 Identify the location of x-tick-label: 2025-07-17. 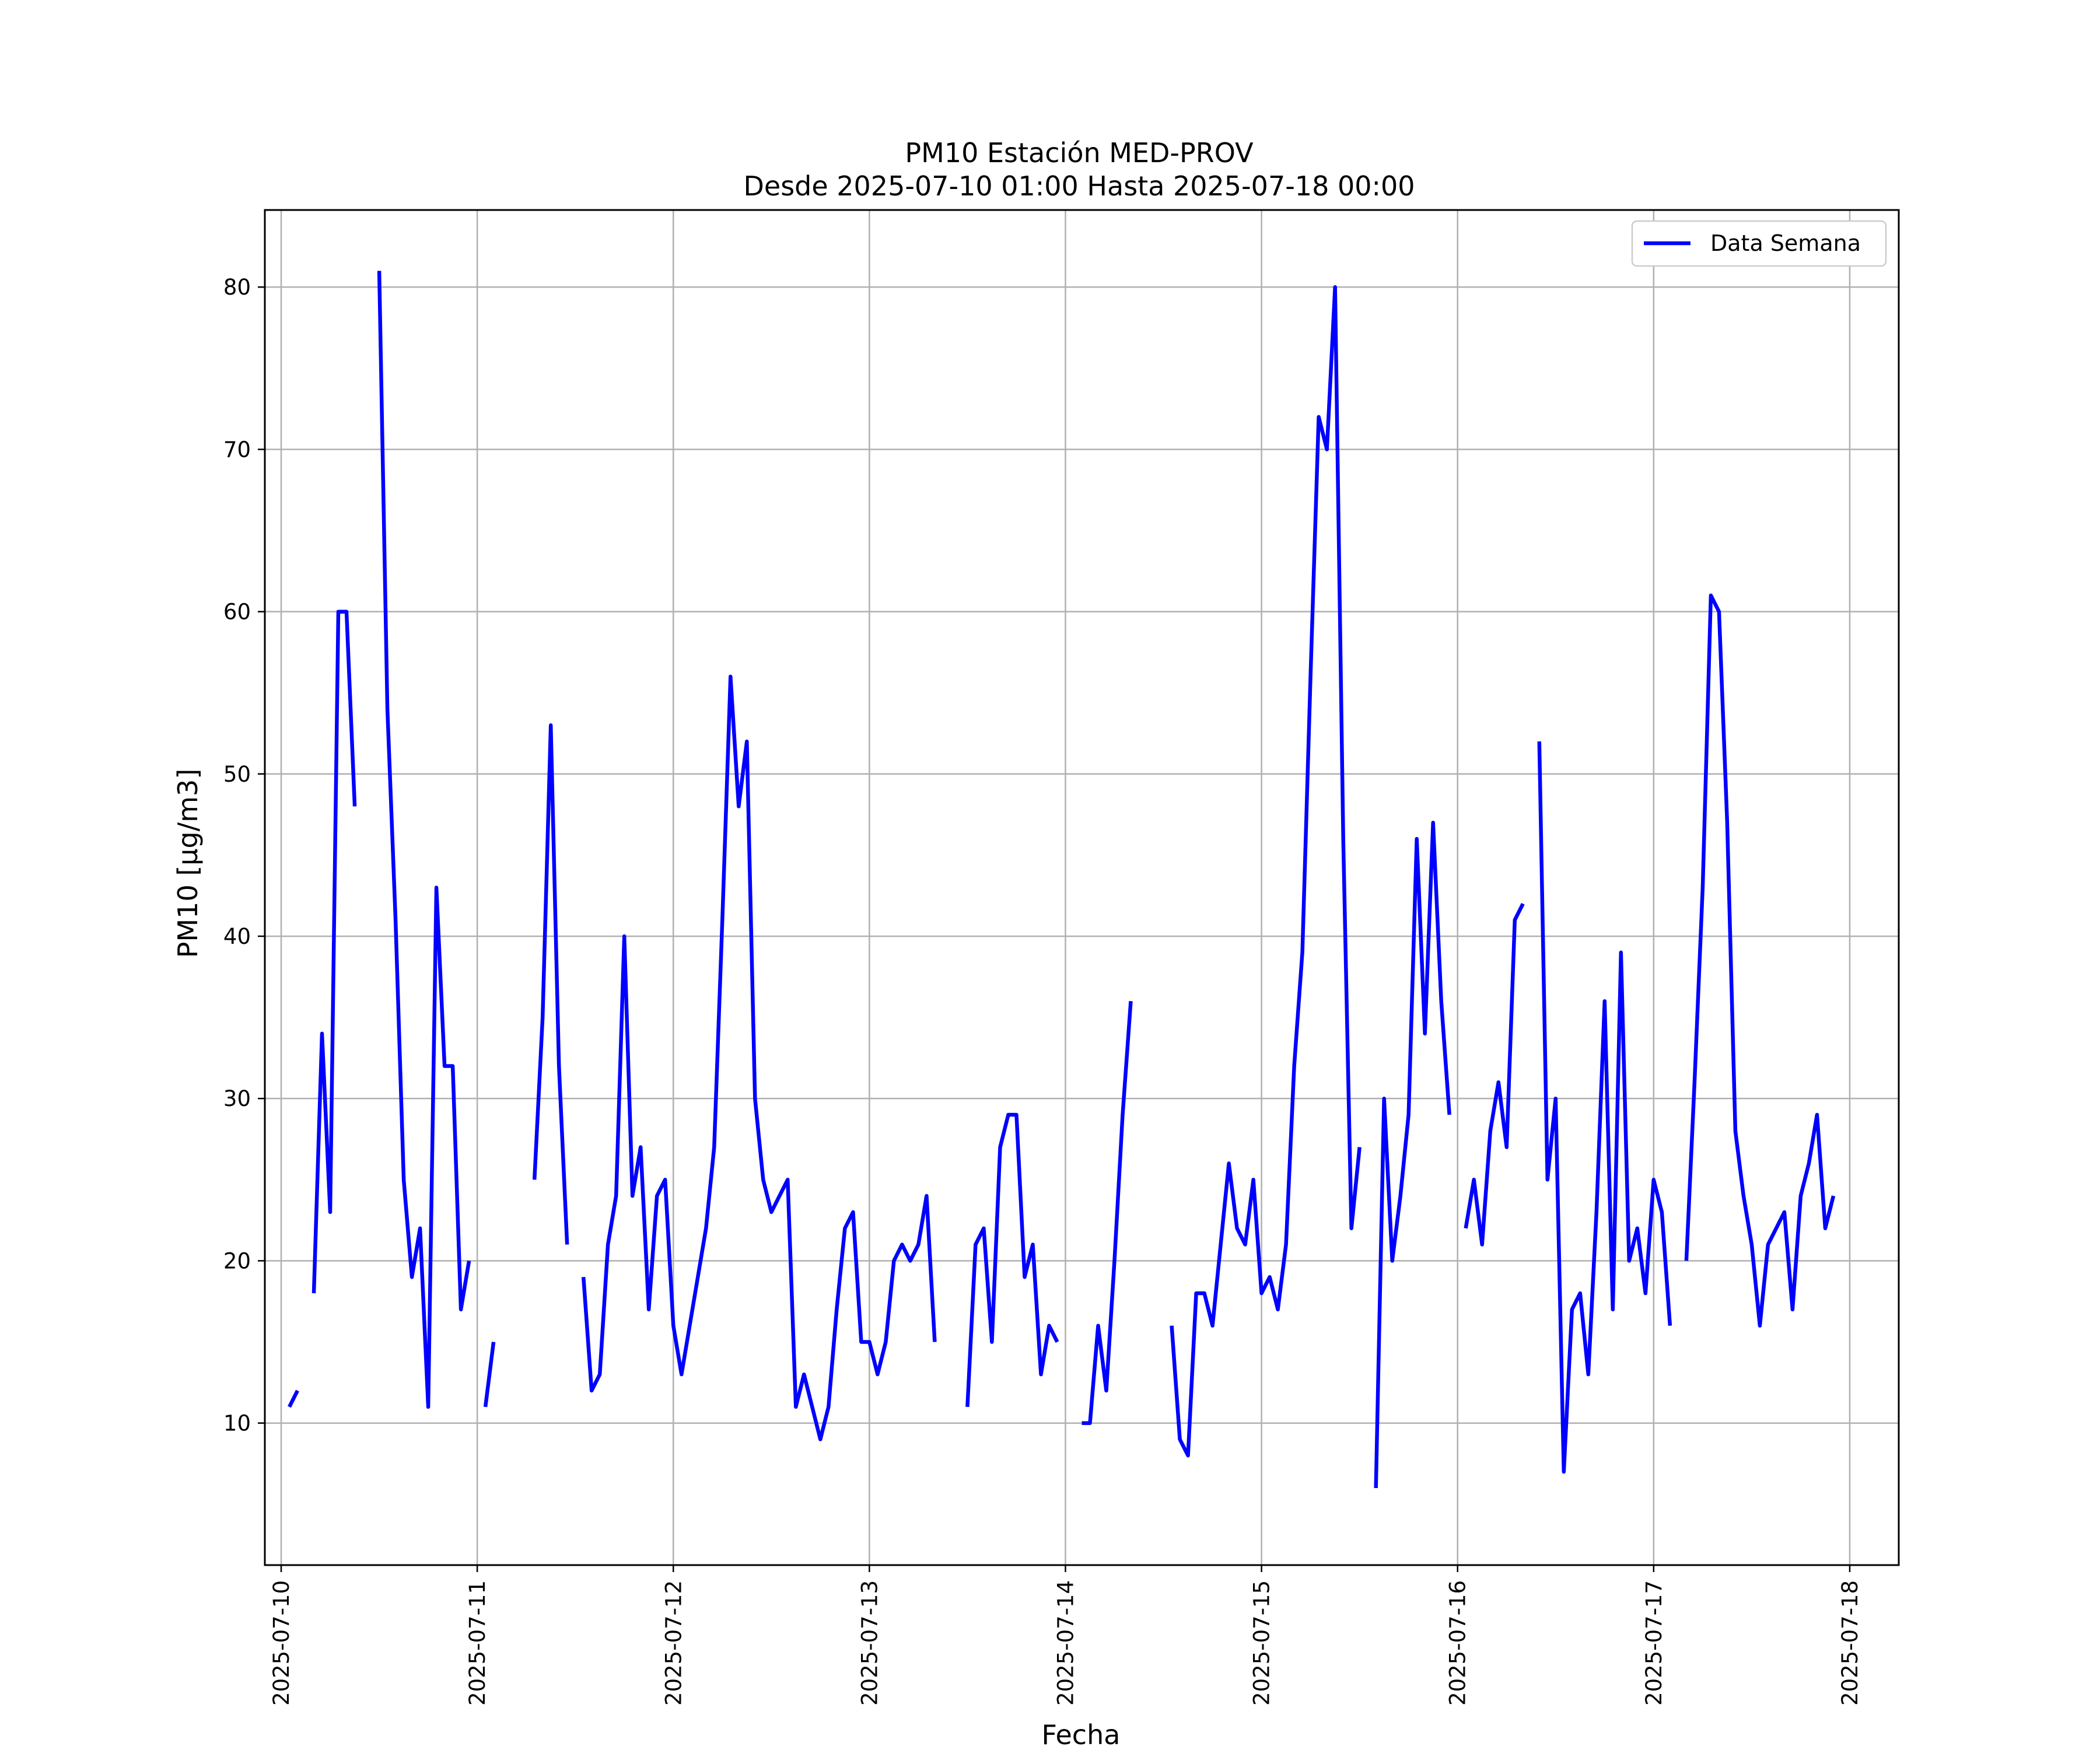
(1654, 1643).